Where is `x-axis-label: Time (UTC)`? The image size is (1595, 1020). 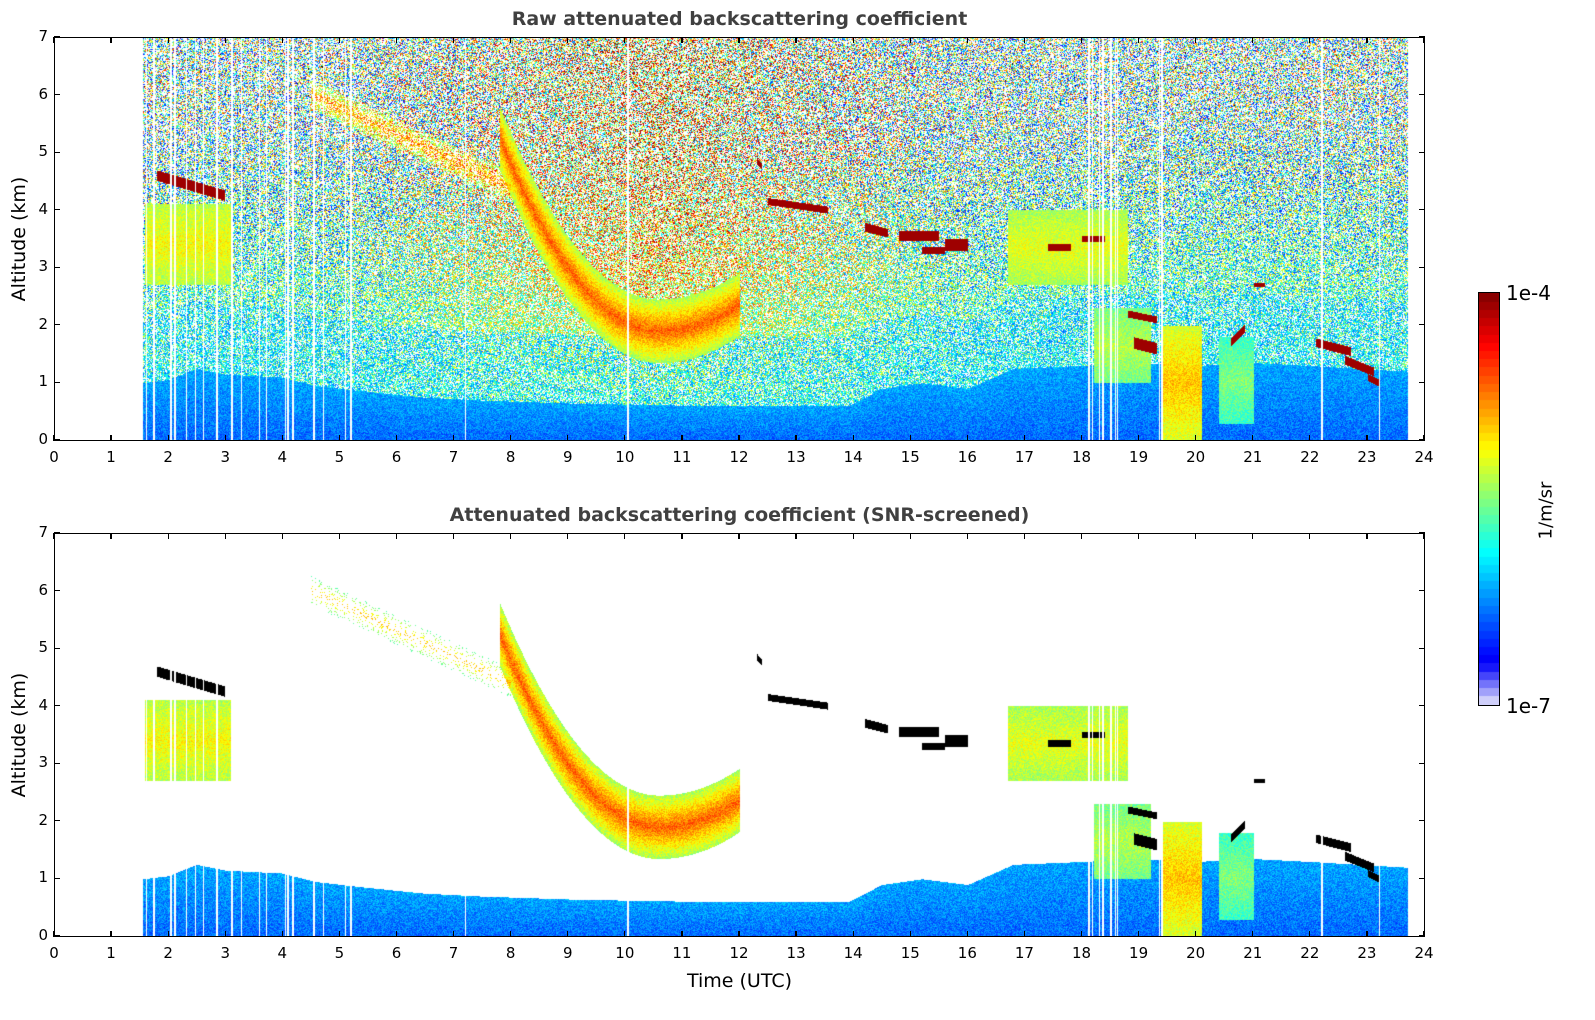 x-axis-label: Time (UTC) is located at coordinates (739, 981).